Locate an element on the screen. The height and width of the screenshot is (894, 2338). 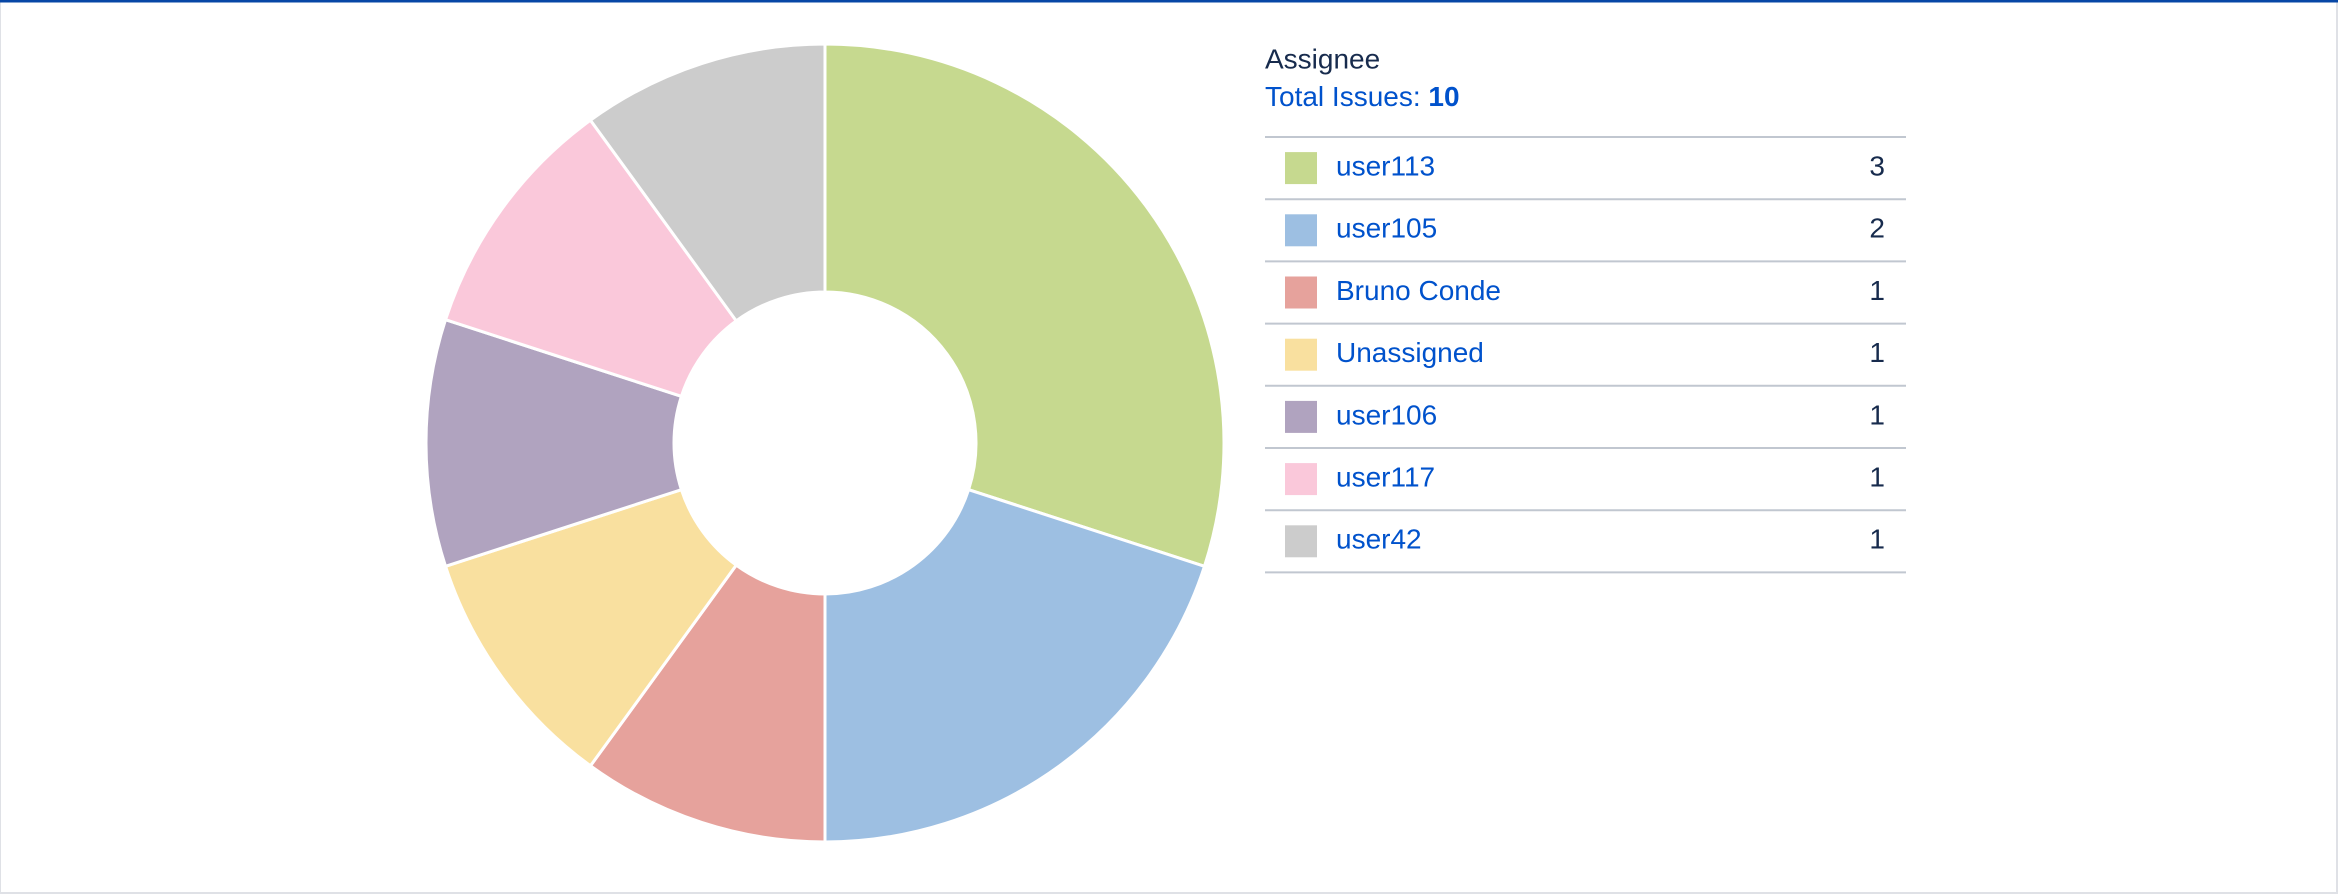
total: Total Issues: 10 is located at coordinates (1362, 96).